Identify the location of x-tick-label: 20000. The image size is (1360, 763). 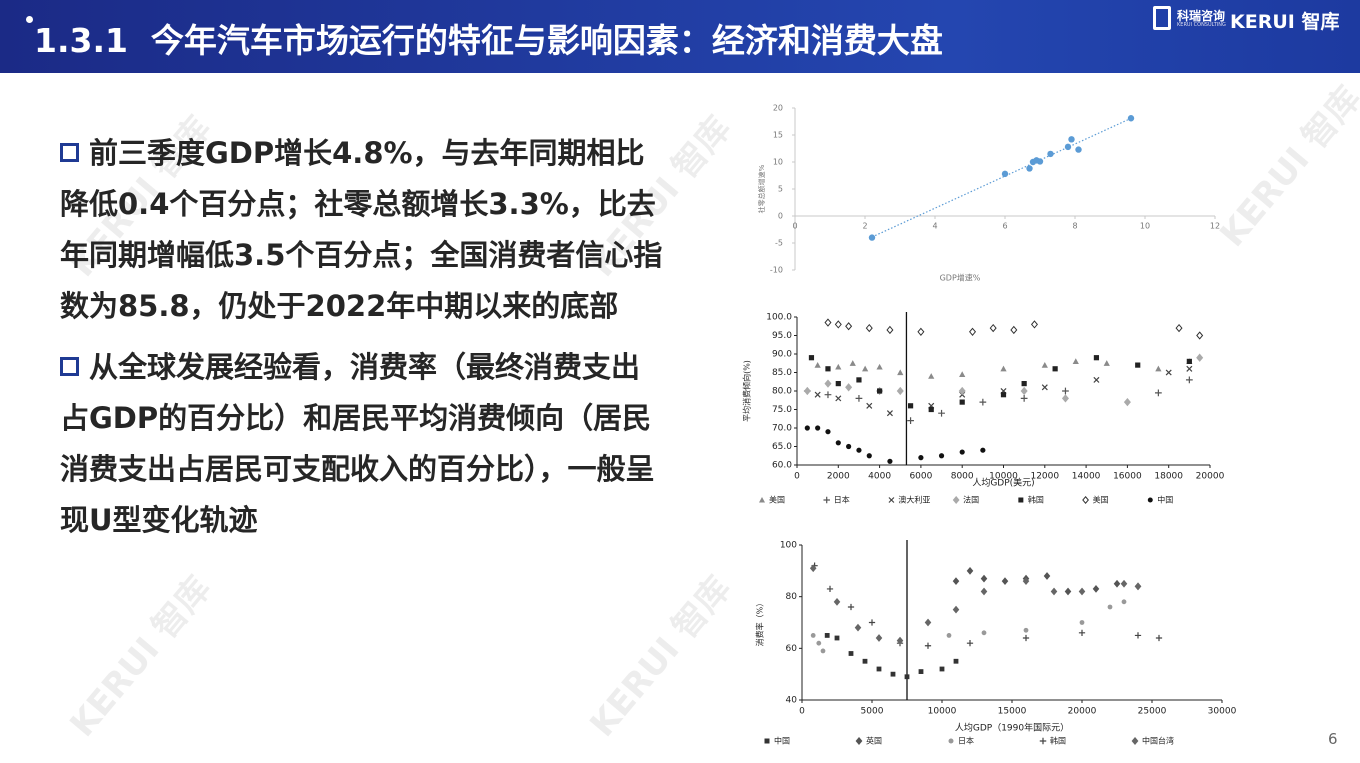
(1210, 477).